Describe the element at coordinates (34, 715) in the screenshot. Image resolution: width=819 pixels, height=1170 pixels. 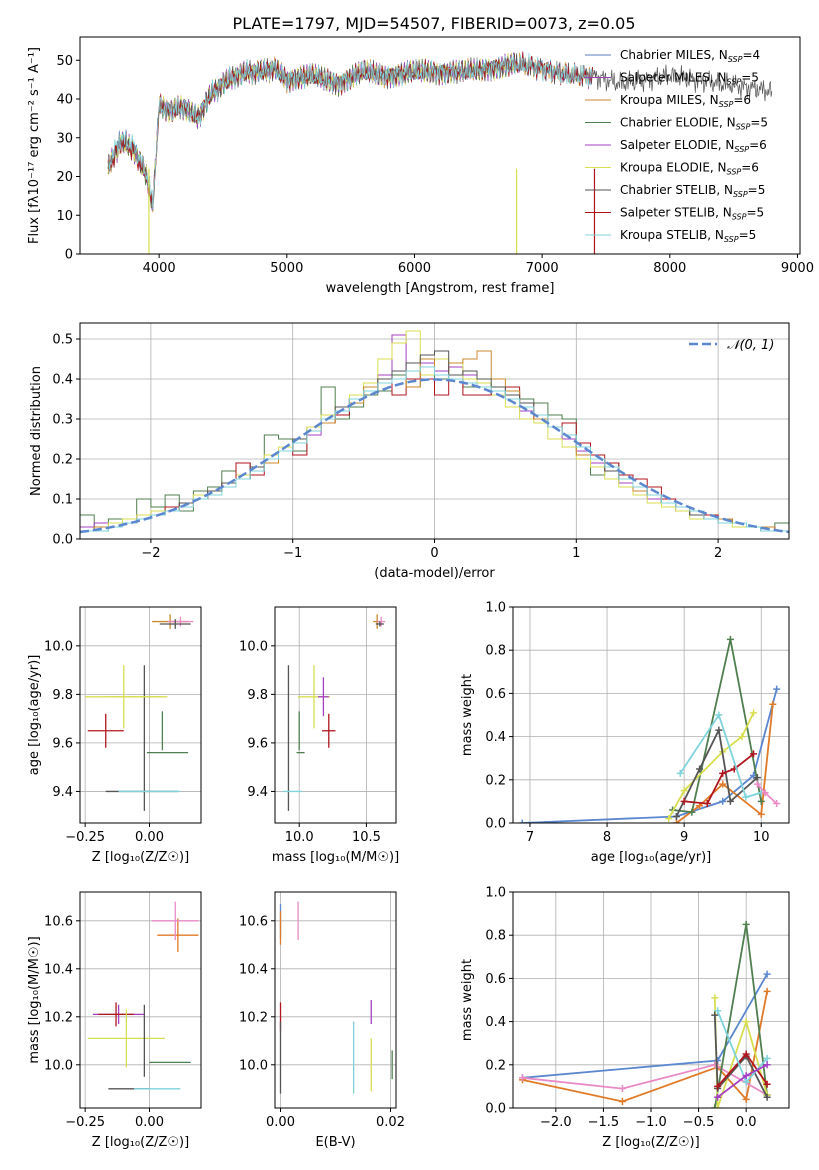
I see `y-axis-label: age [log₁₀(age/yr)]` at that location.